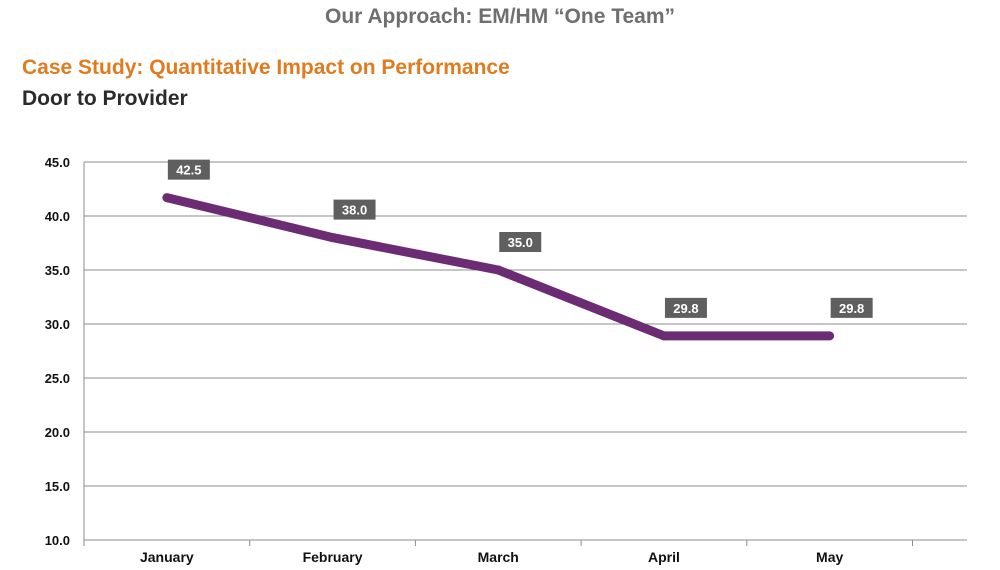  Describe the element at coordinates (57, 270) in the screenshot. I see `y-tick-label: 35.0` at that location.